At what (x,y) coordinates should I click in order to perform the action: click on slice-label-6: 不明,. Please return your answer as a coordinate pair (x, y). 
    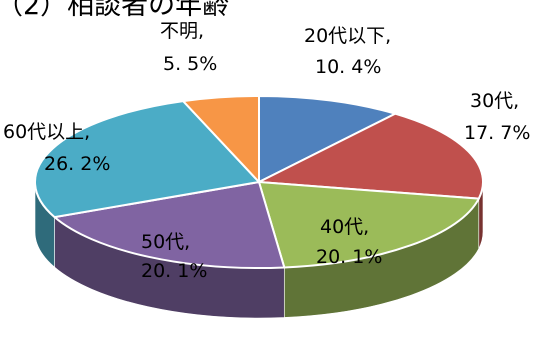
    Looking at the image, I should click on (182, 31).